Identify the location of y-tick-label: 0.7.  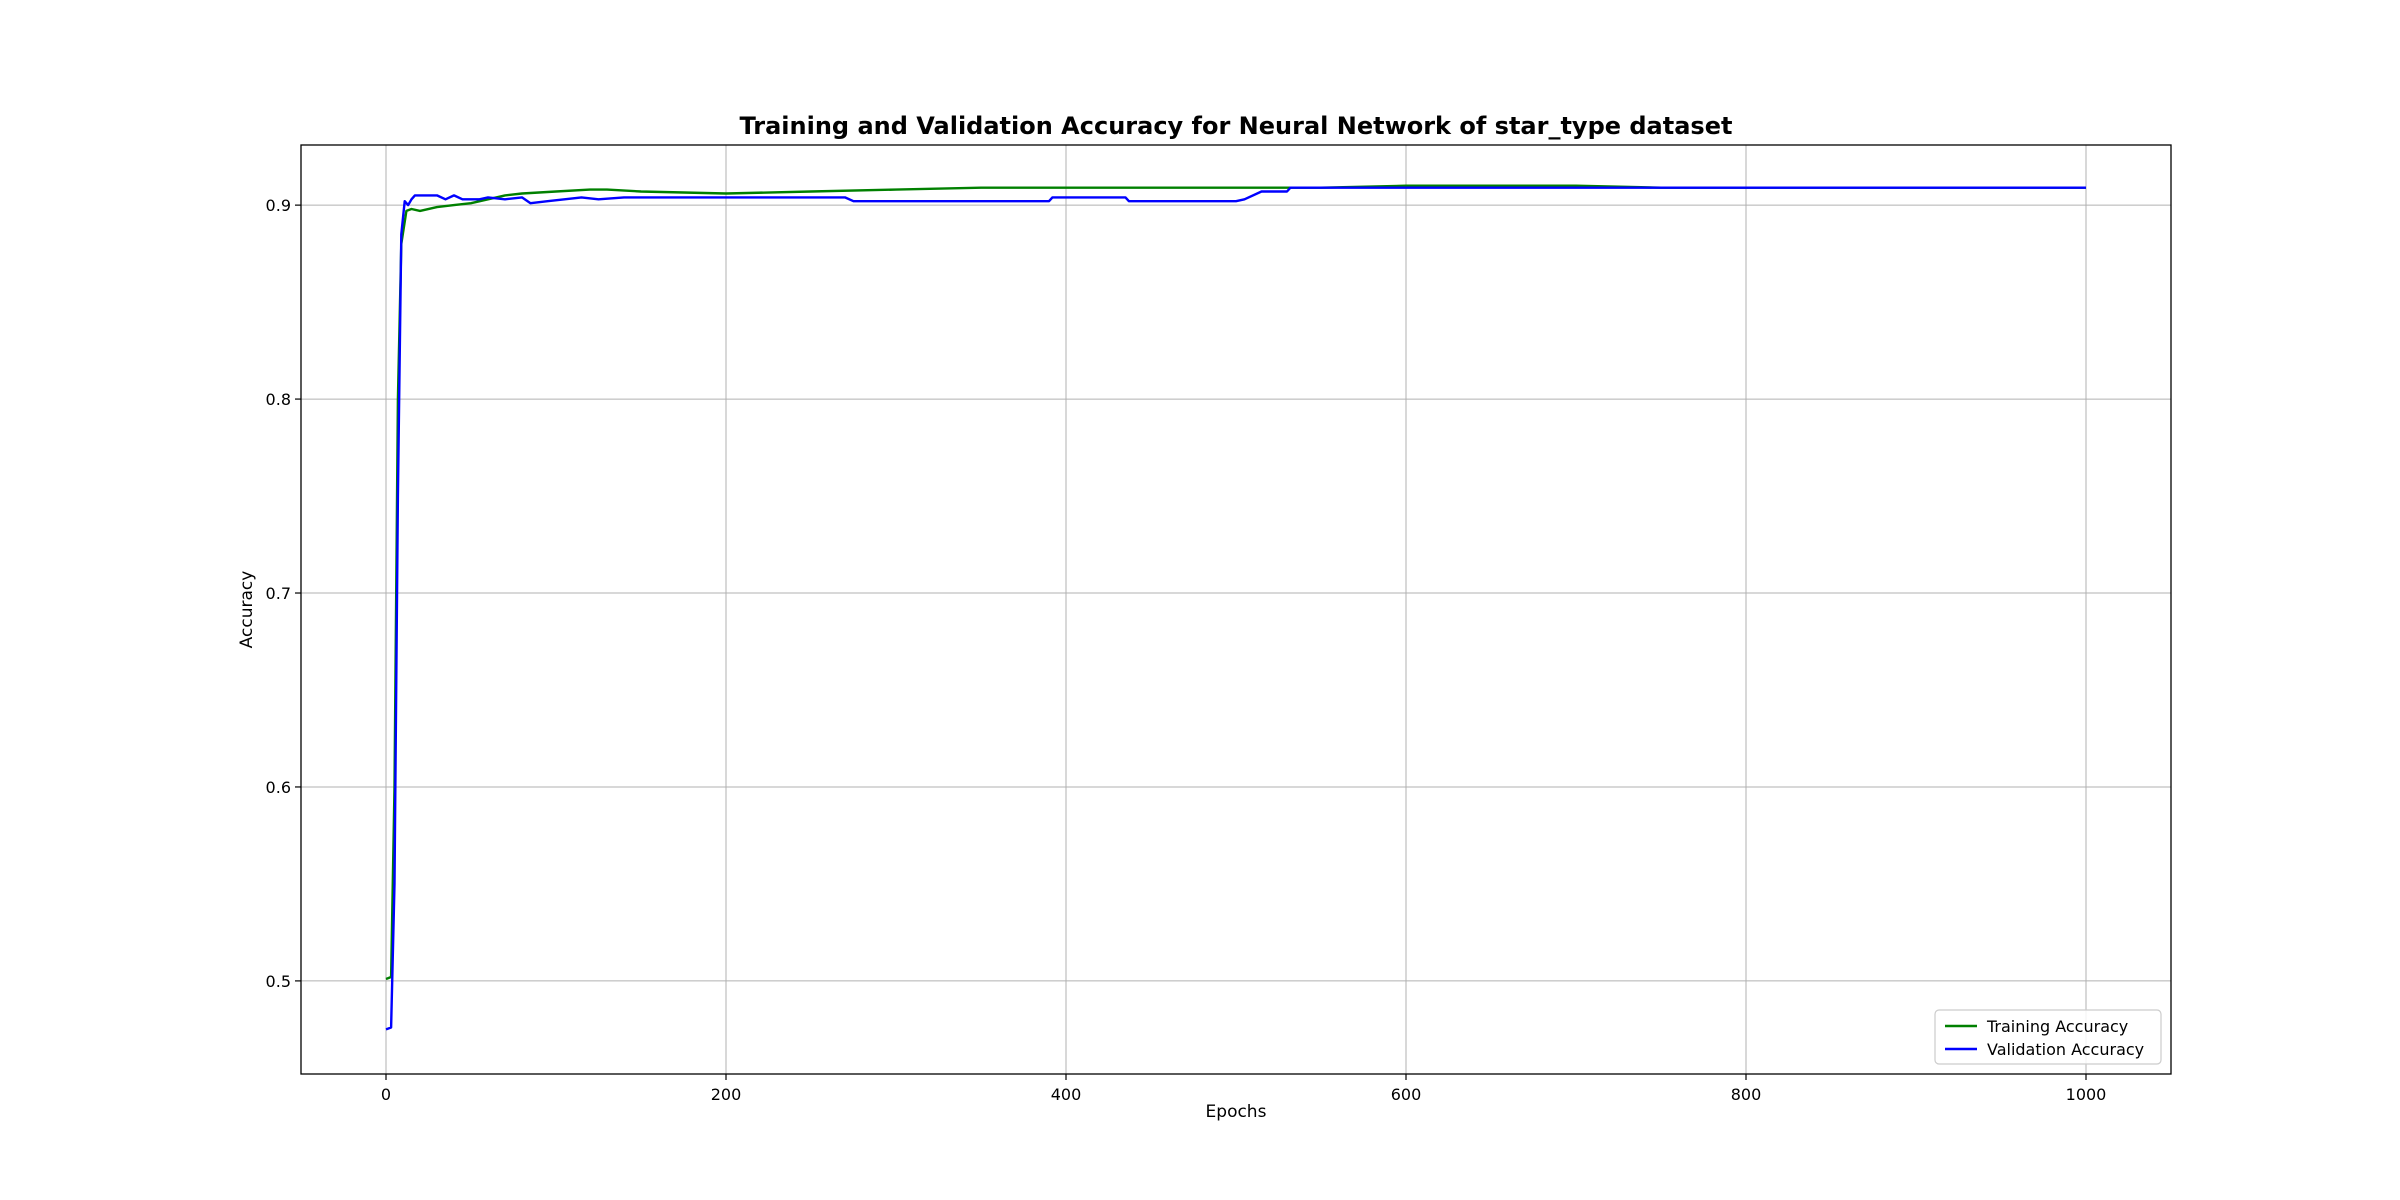
(278, 593).